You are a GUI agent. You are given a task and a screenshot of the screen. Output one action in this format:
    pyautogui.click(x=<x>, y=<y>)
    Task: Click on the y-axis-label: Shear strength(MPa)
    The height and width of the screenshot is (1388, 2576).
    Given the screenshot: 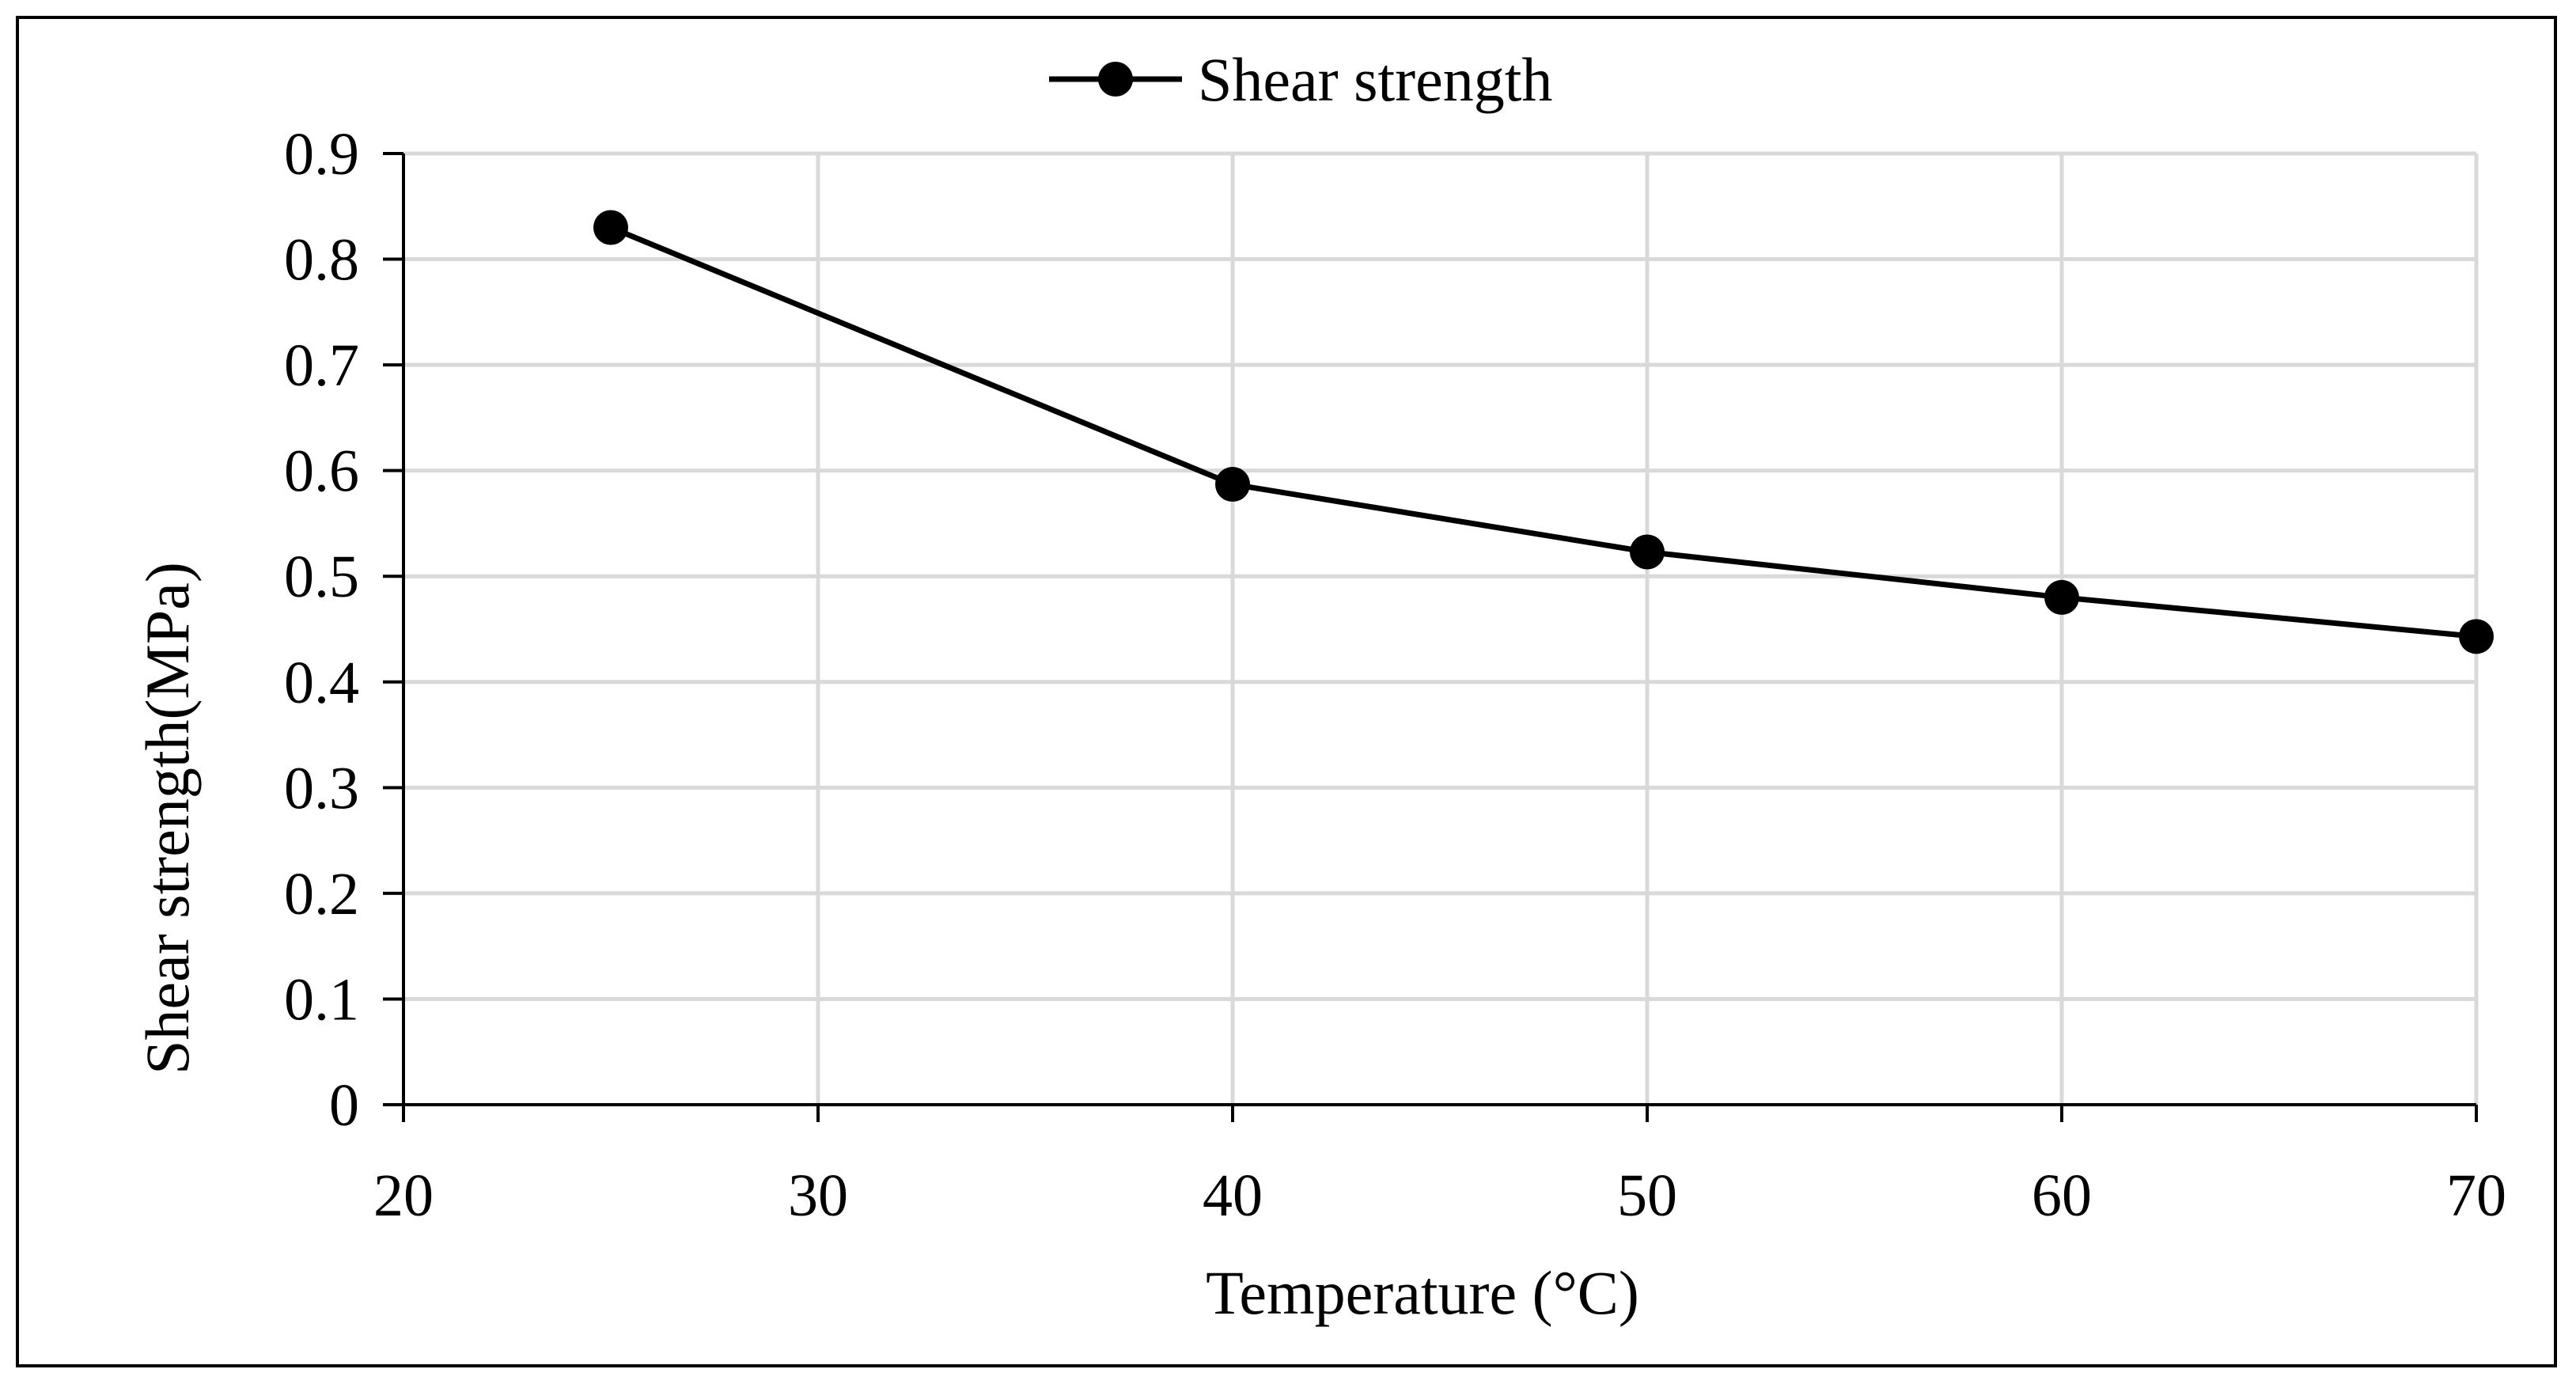 What is the action you would take?
    pyautogui.click(x=167, y=819)
    